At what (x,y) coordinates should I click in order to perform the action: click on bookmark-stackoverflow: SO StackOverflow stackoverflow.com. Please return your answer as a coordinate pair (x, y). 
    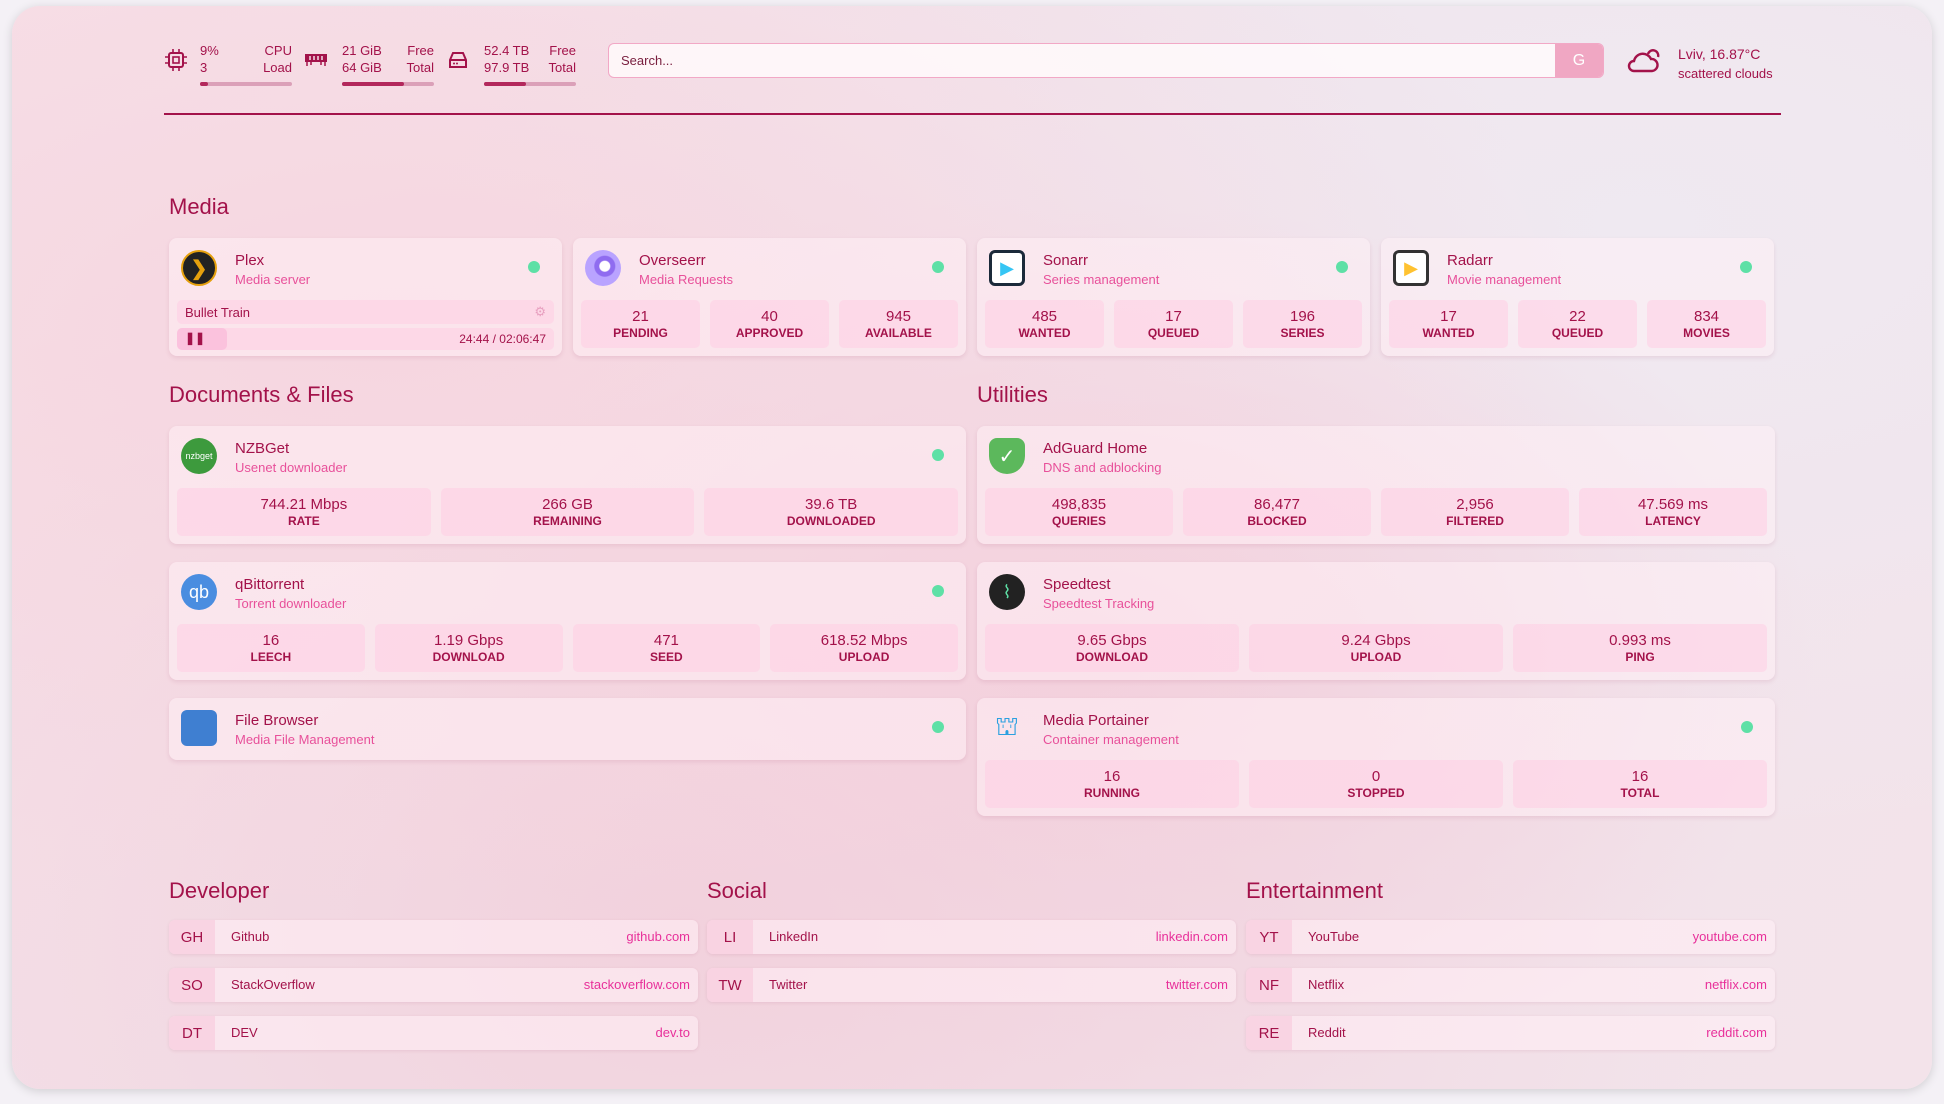
    Looking at the image, I should click on (433, 985).